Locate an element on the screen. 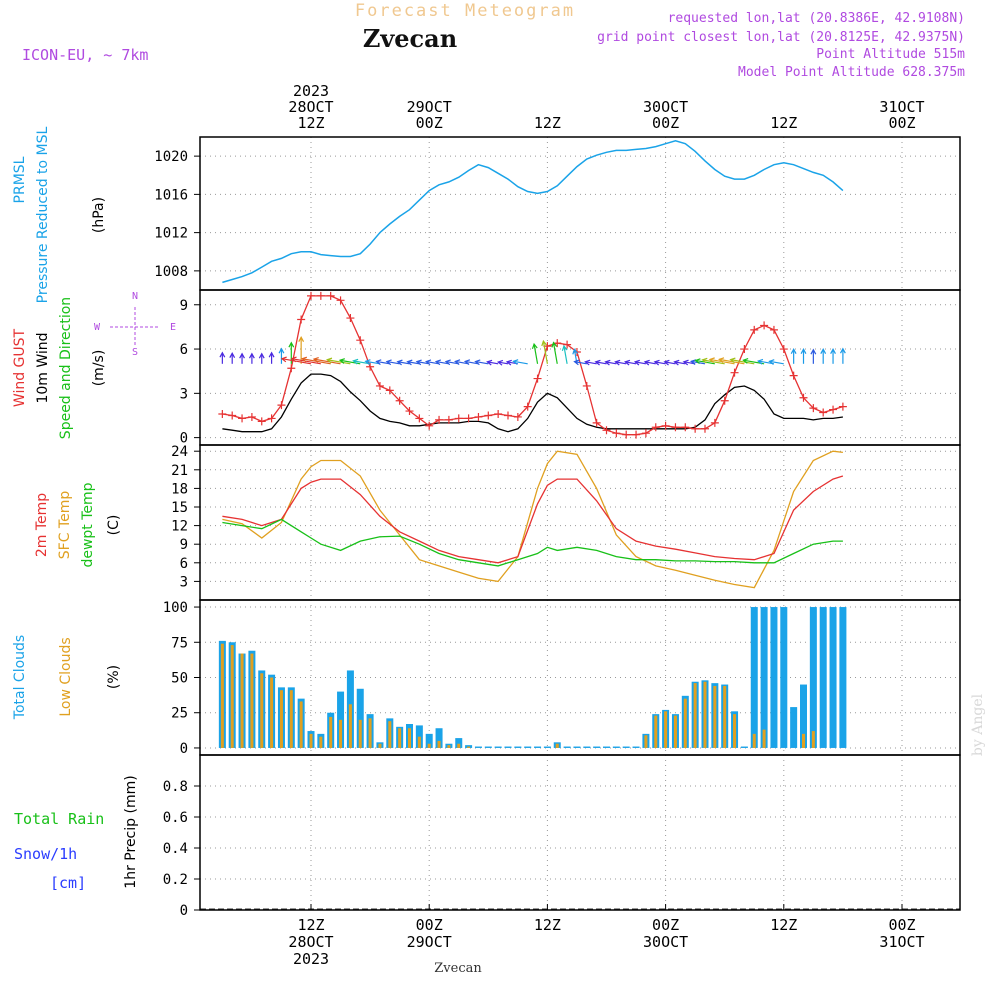 This screenshot has height=1000, width=1000. compass-west: W is located at coordinates (97, 327).